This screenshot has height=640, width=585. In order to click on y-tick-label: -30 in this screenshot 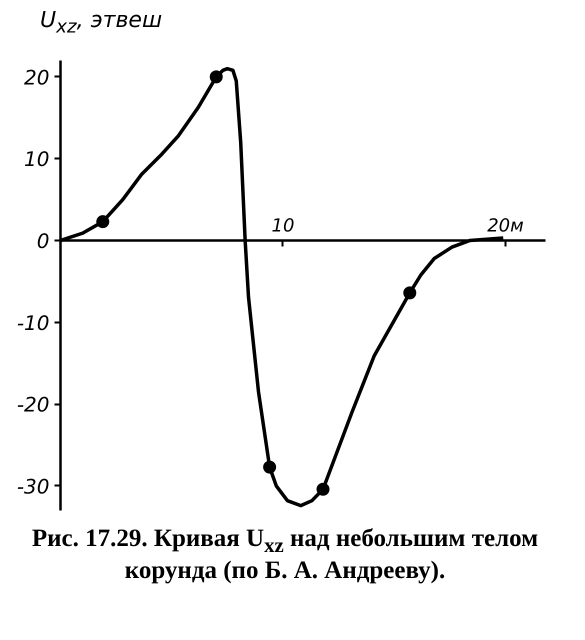, I will do `click(33, 486)`.